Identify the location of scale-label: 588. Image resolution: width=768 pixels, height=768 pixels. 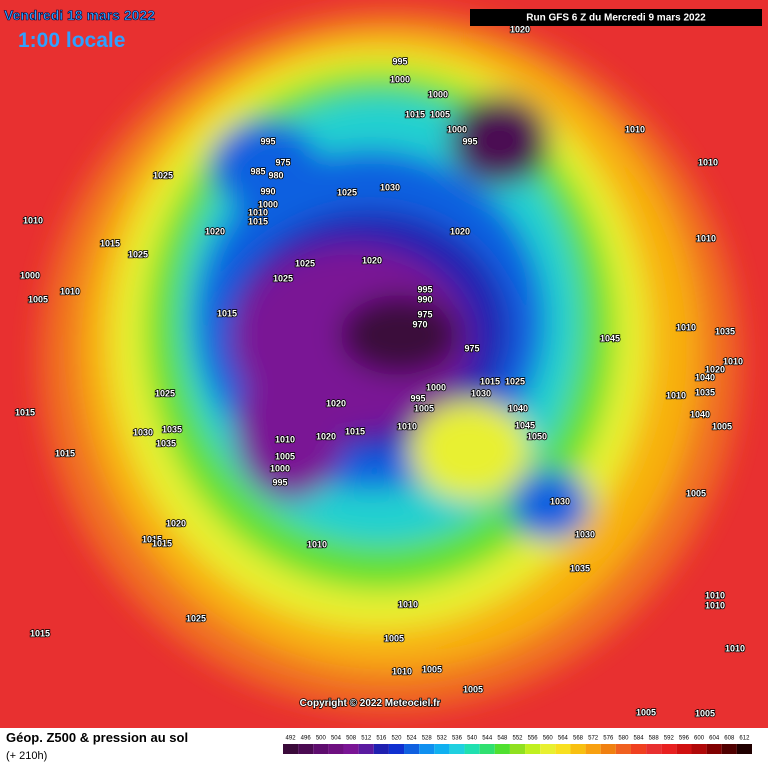
(654, 739).